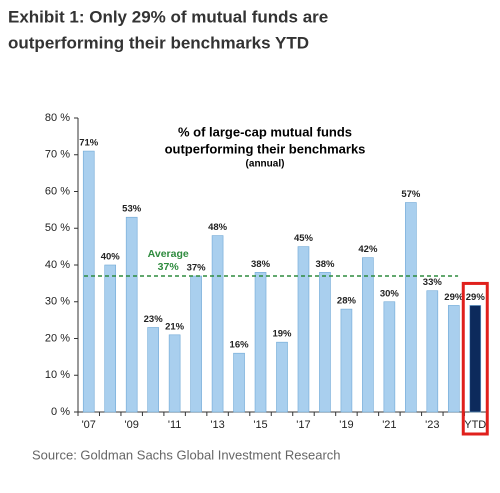 This screenshot has height=493, width=500. I want to click on value-label: 48%, so click(218, 227).